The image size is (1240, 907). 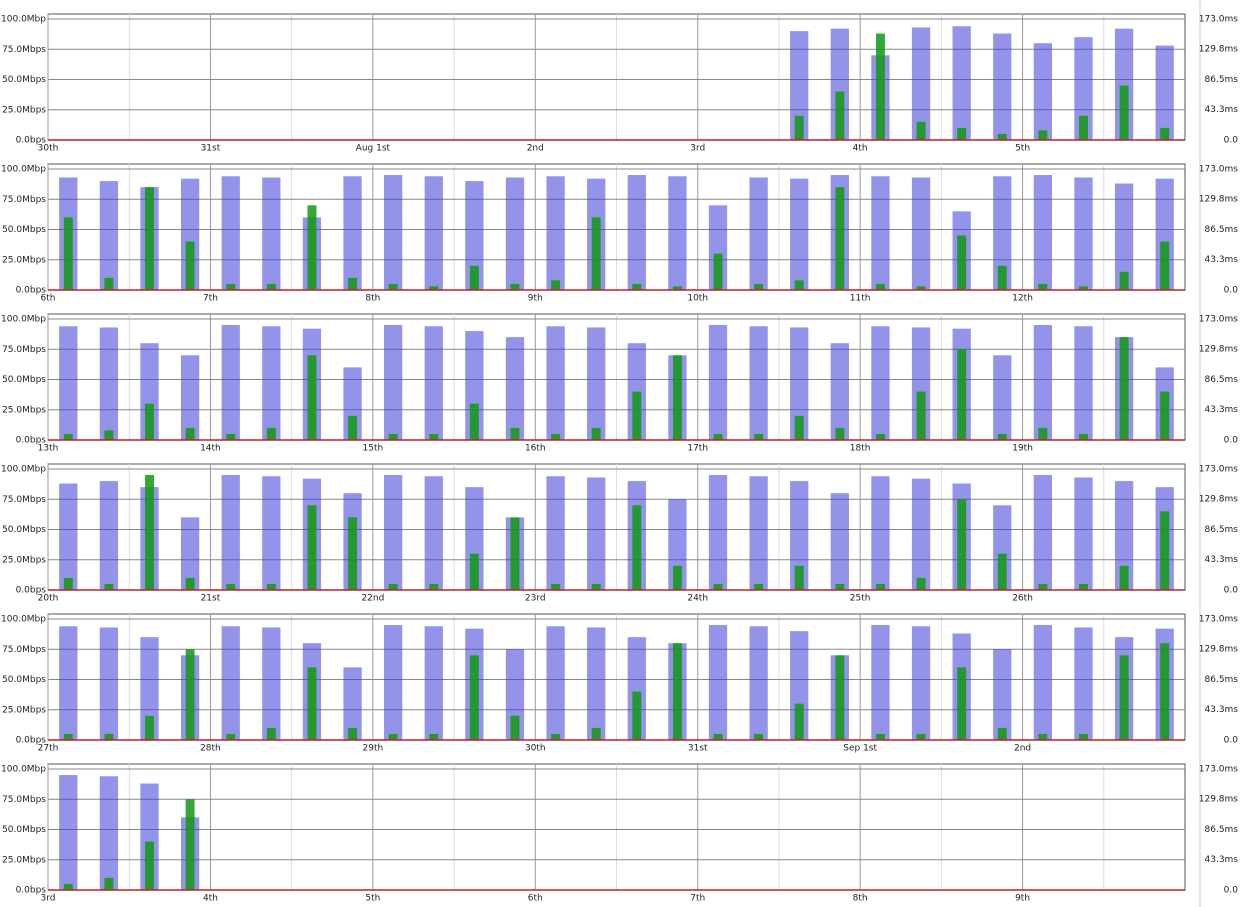 What do you see at coordinates (697, 149) in the screenshot?
I see `x-tick-label: 3rd` at bounding box center [697, 149].